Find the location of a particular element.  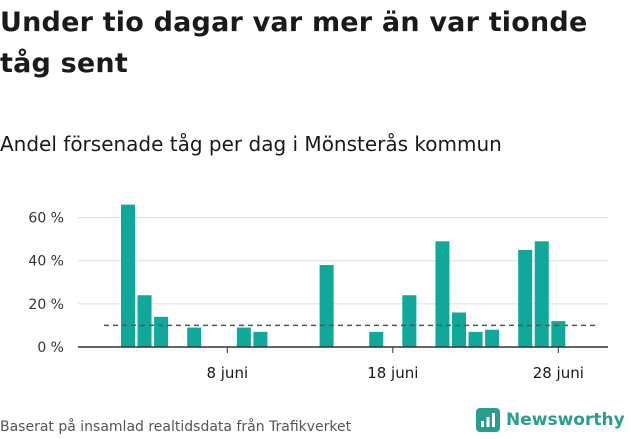

brand-logo: Newsworthy is located at coordinates (550, 420).